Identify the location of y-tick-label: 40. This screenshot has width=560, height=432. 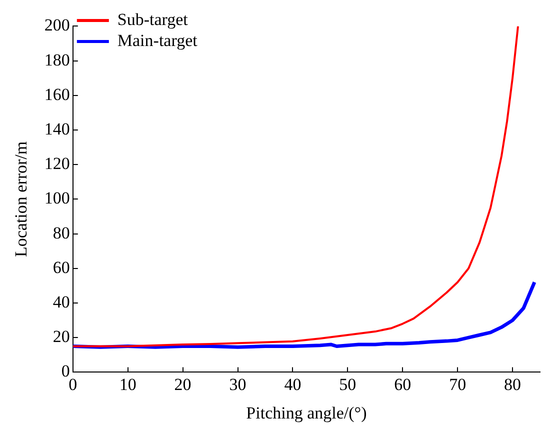
(61, 302).